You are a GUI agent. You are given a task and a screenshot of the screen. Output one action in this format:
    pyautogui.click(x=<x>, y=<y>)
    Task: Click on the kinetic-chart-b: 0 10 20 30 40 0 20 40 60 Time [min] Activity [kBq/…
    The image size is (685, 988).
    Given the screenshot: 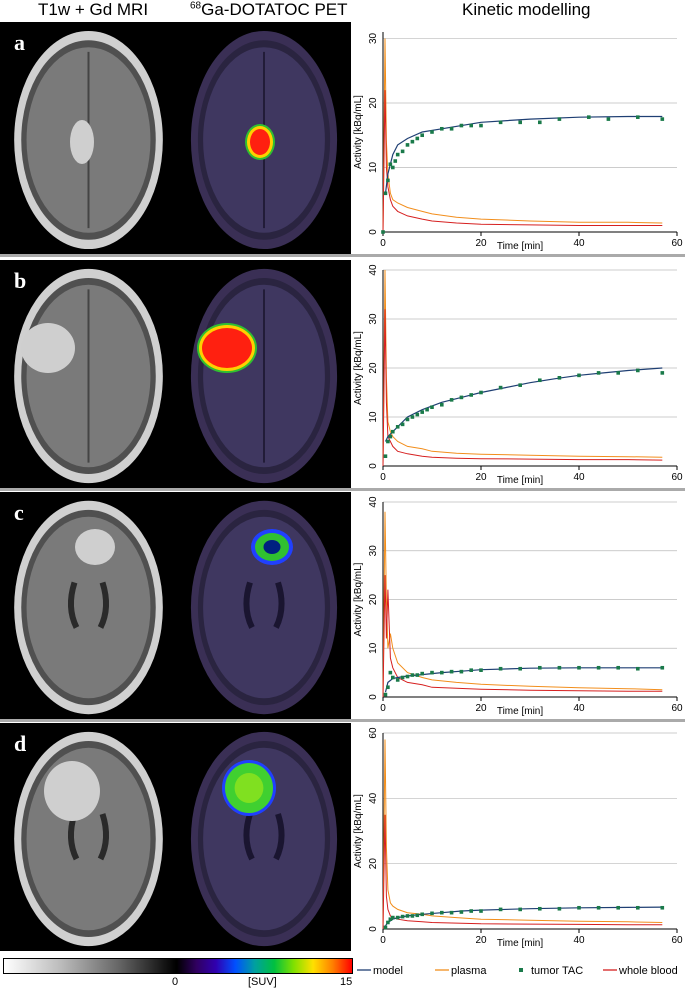 What is the action you would take?
    pyautogui.click(x=518, y=374)
    